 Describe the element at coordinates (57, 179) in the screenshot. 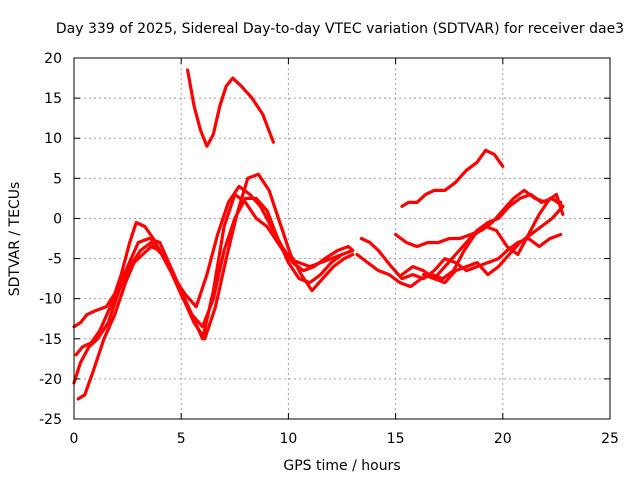

I see `y-tick-label: 5` at that location.